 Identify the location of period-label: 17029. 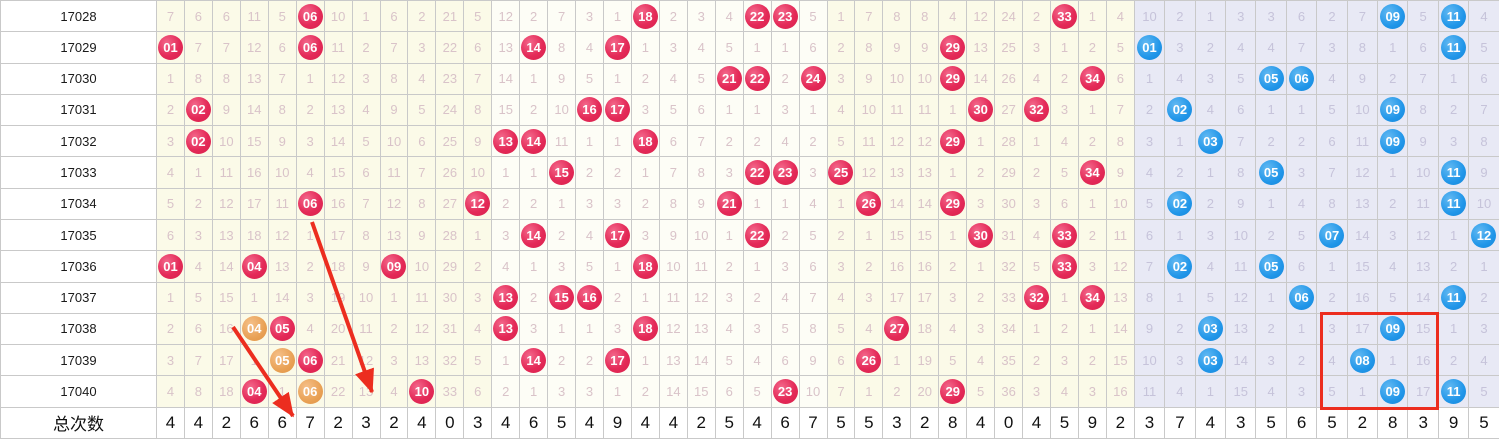
(78, 47).